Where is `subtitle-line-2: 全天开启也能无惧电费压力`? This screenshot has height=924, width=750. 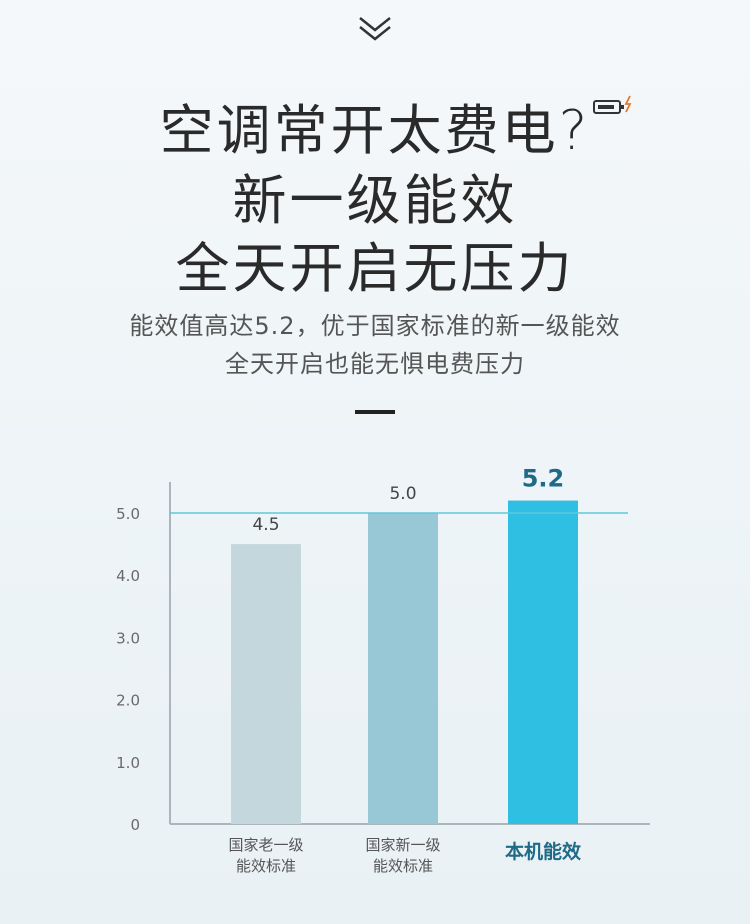 subtitle-line-2: 全天开启也能无惧电费压力 is located at coordinates (375, 364).